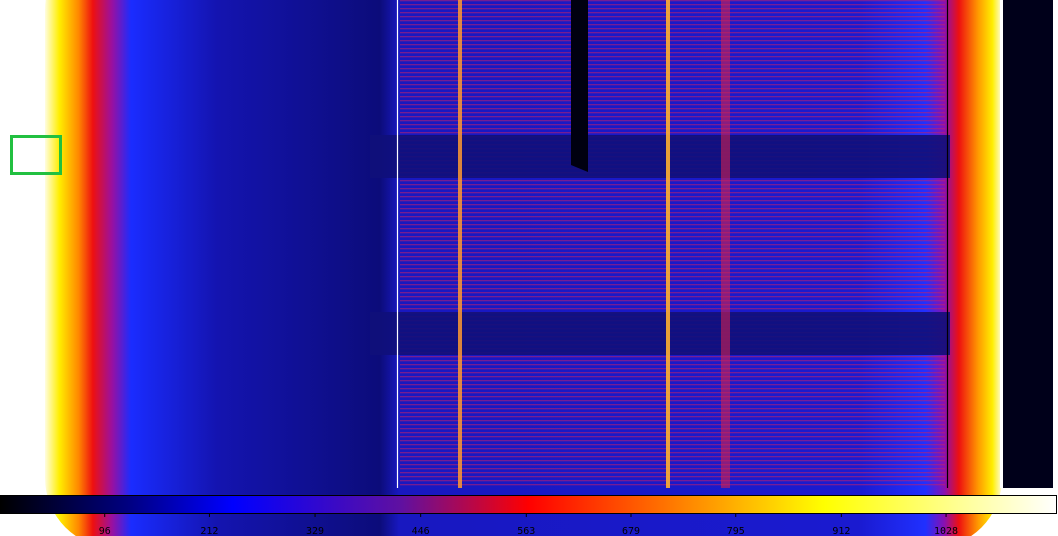  I want to click on region-box, so click(36, 155).